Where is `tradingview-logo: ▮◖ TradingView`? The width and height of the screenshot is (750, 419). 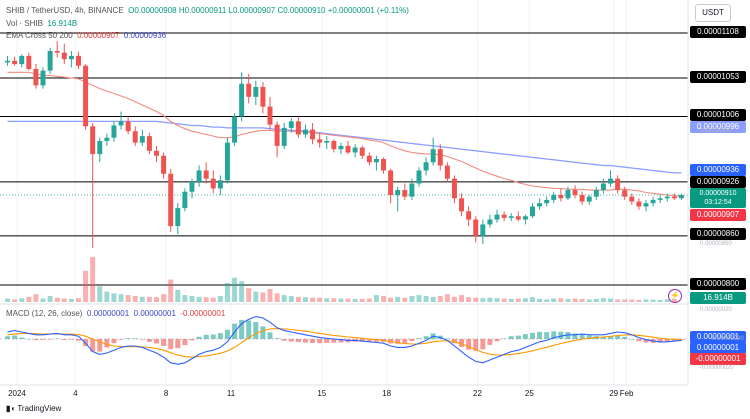
tradingview-logo: ▮◖ TradingView is located at coordinates (33, 408).